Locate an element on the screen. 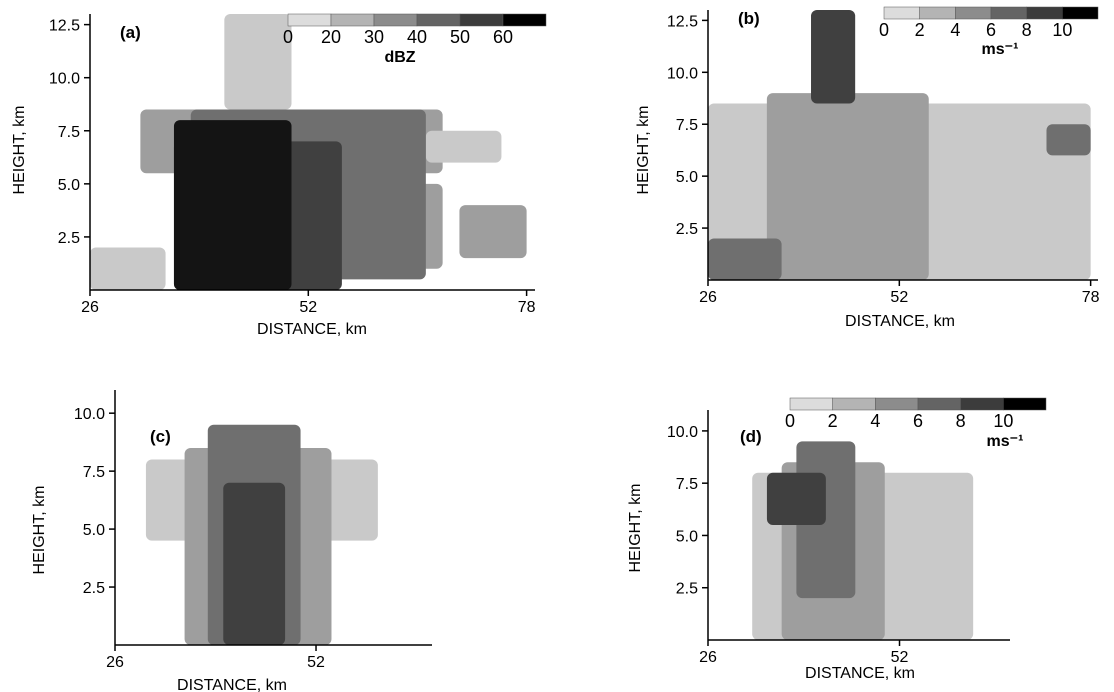  colorbar-tick-label: 40 is located at coordinates (417, 37).